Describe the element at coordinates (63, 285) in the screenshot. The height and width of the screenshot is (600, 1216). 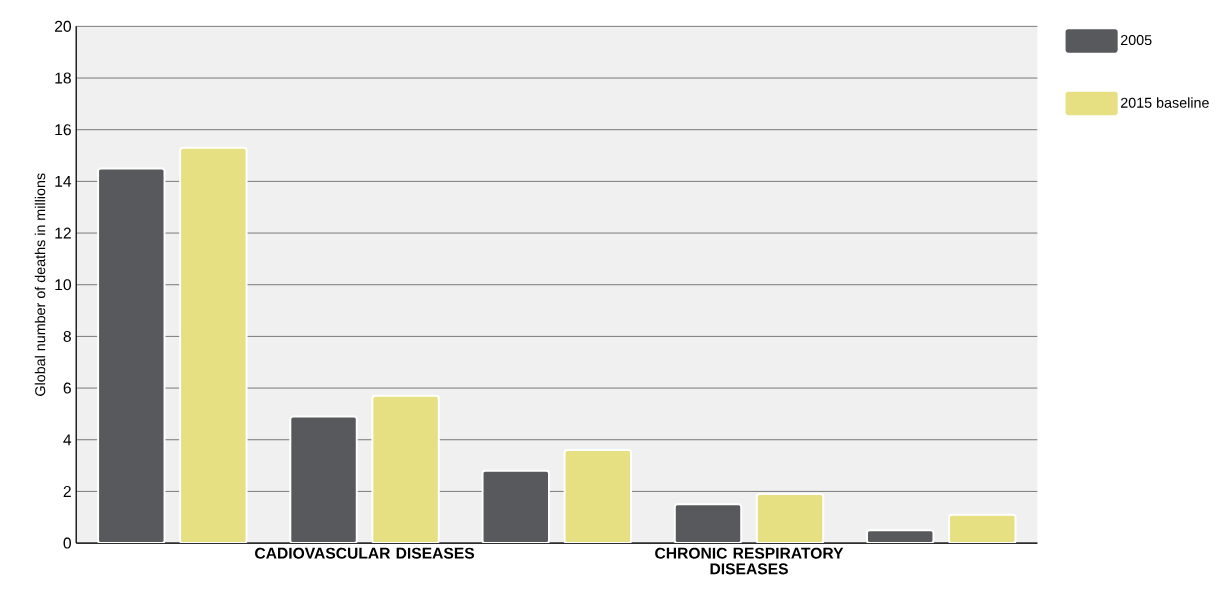
I see `y-tick-label: 10` at that location.